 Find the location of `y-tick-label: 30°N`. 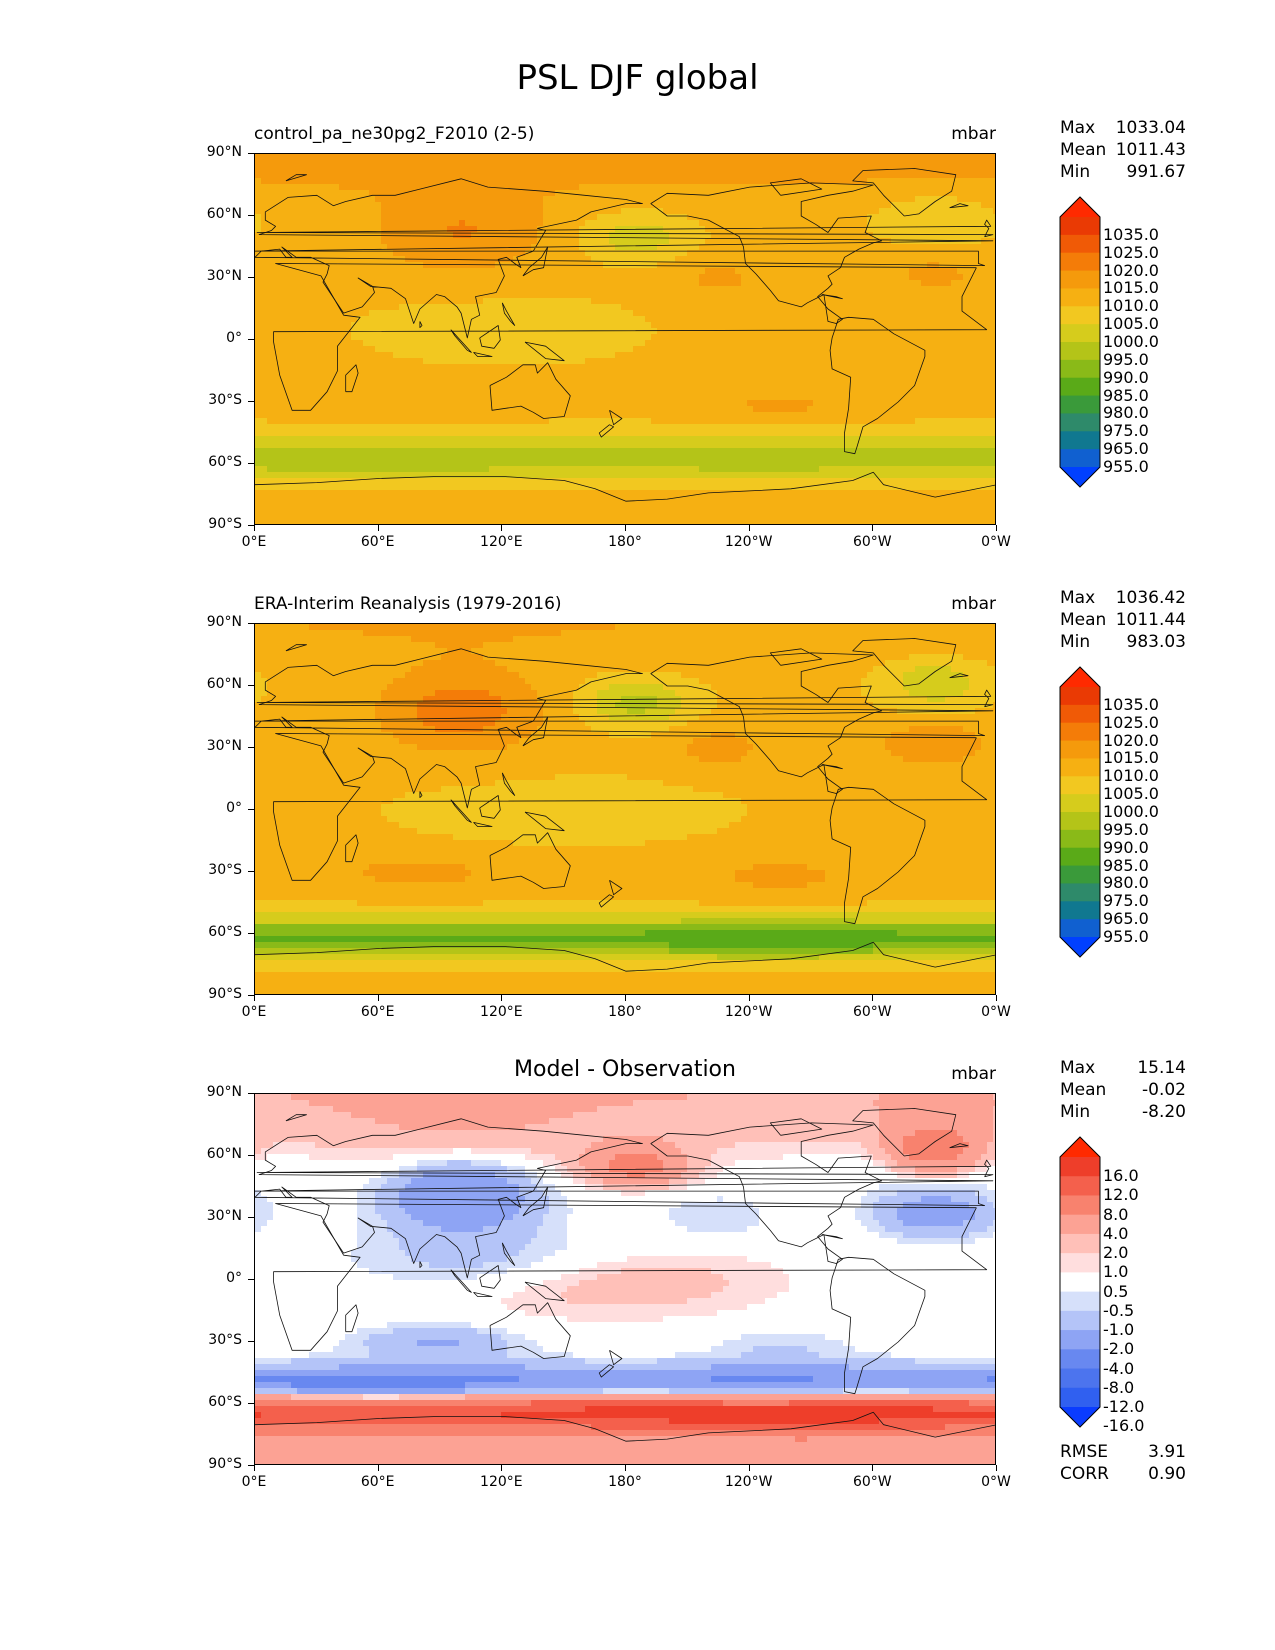

y-tick-label: 30°N is located at coordinates (196, 1216).